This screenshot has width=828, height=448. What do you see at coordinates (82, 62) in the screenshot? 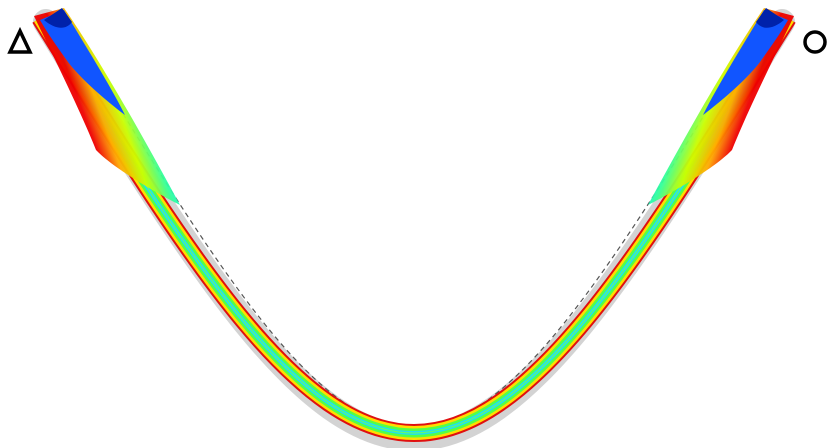
I see `left-end-dark-core` at bounding box center [82, 62].